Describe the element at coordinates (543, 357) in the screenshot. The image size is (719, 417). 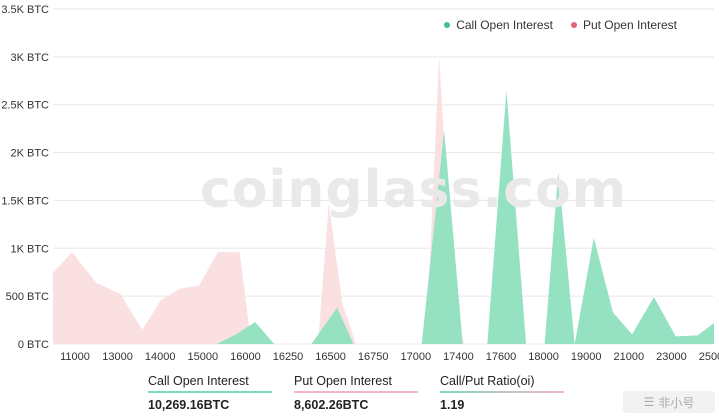
I see `x-tick-label: 18000` at that location.